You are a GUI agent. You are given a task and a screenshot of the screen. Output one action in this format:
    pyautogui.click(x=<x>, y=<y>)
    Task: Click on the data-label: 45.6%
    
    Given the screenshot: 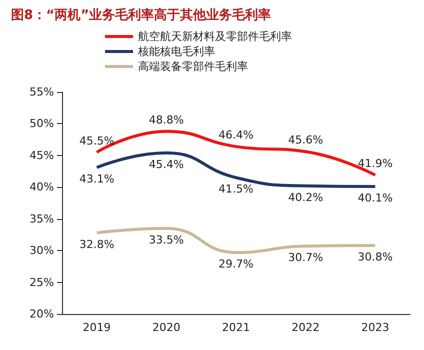 What is the action you would take?
    pyautogui.click(x=306, y=140)
    